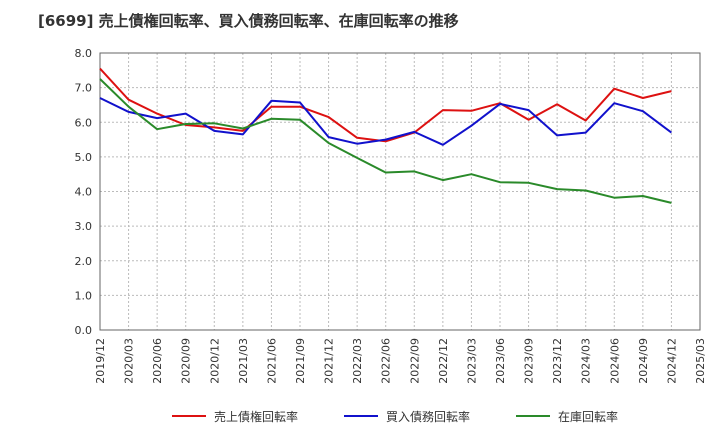  Describe the element at coordinates (428, 416) in the screenshot. I see `legend-label-payables: 買入債務回転率` at that location.